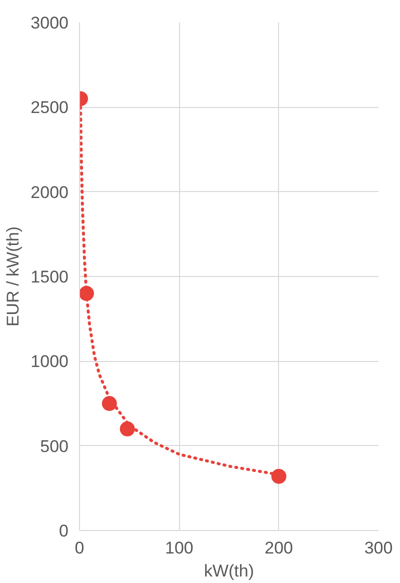 The width and height of the screenshot is (400, 583). I want to click on x-tick-label: 300, so click(378, 548).